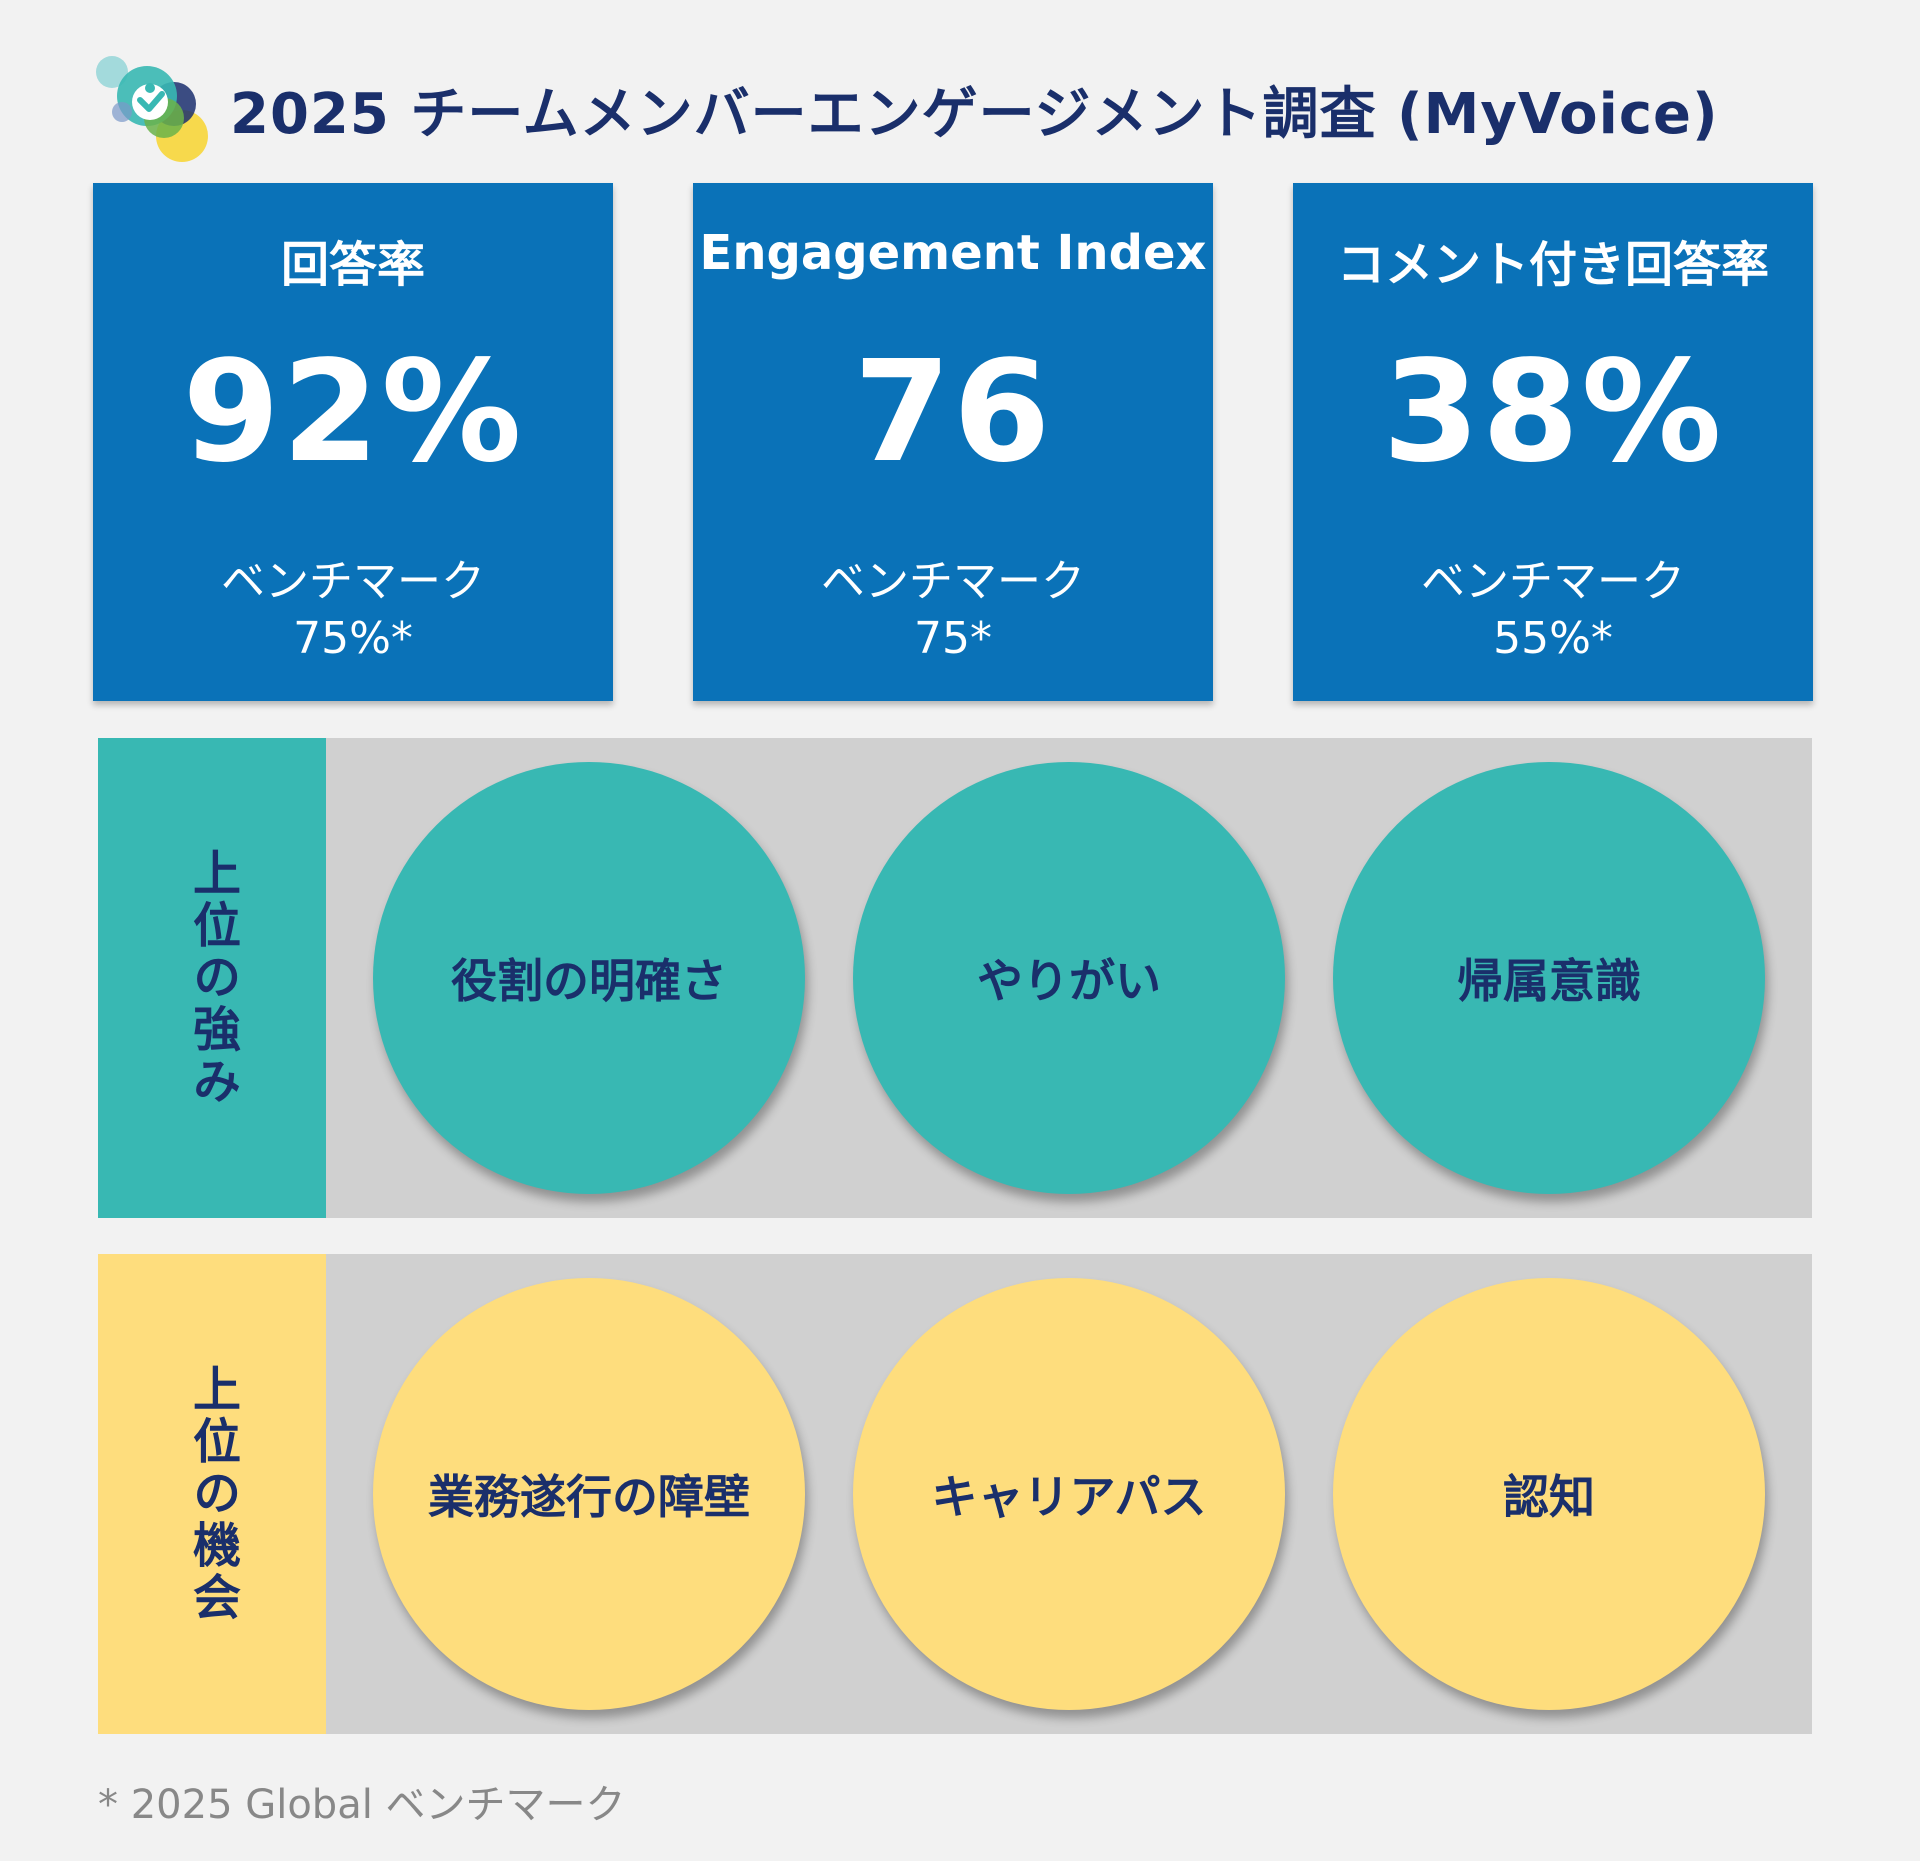  I want to click on metric-benchmark: ベンチマーク 75*, so click(953, 610).